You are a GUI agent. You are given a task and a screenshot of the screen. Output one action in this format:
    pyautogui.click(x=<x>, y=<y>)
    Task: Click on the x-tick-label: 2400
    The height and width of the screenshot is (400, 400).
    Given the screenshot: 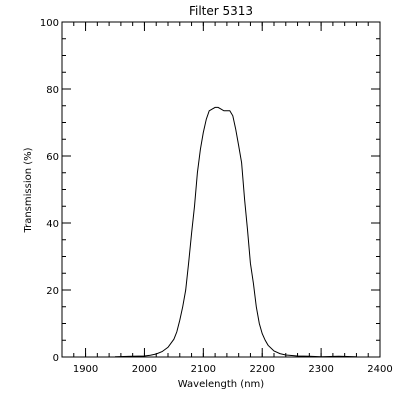 What is the action you would take?
    pyautogui.click(x=379, y=369)
    